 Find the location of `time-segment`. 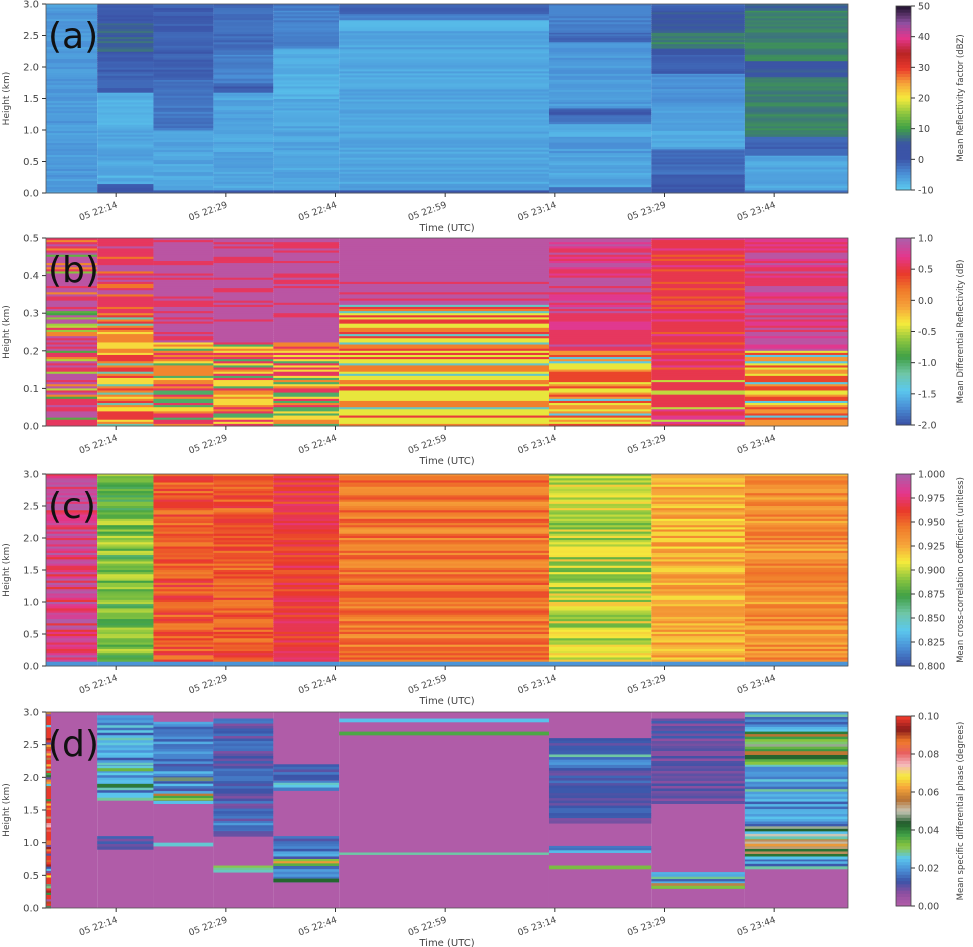

time-segment is located at coordinates (796, 810).